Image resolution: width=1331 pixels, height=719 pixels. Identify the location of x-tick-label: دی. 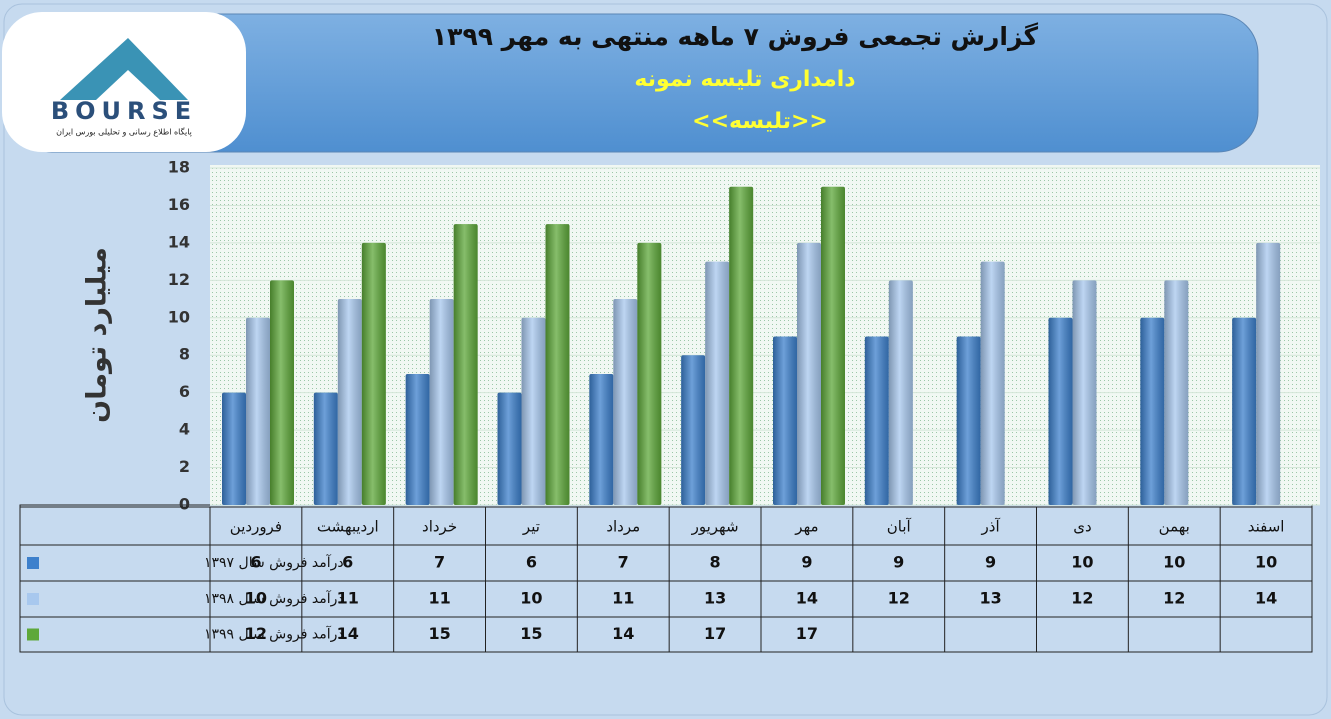
(1082, 527).